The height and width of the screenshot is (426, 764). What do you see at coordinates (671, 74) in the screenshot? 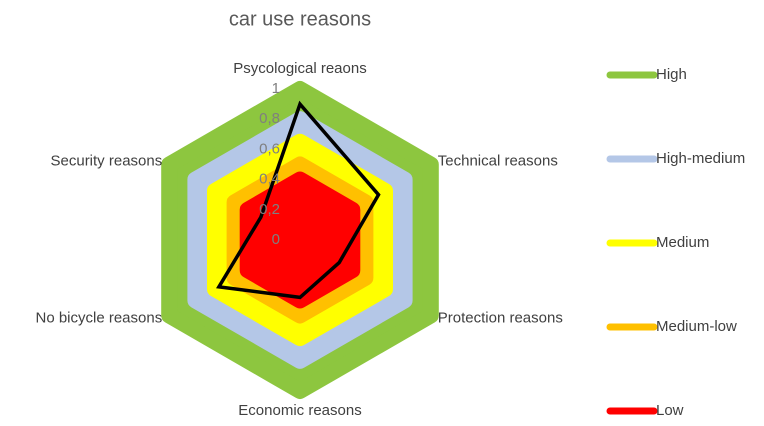
I see `legend-label: High` at bounding box center [671, 74].